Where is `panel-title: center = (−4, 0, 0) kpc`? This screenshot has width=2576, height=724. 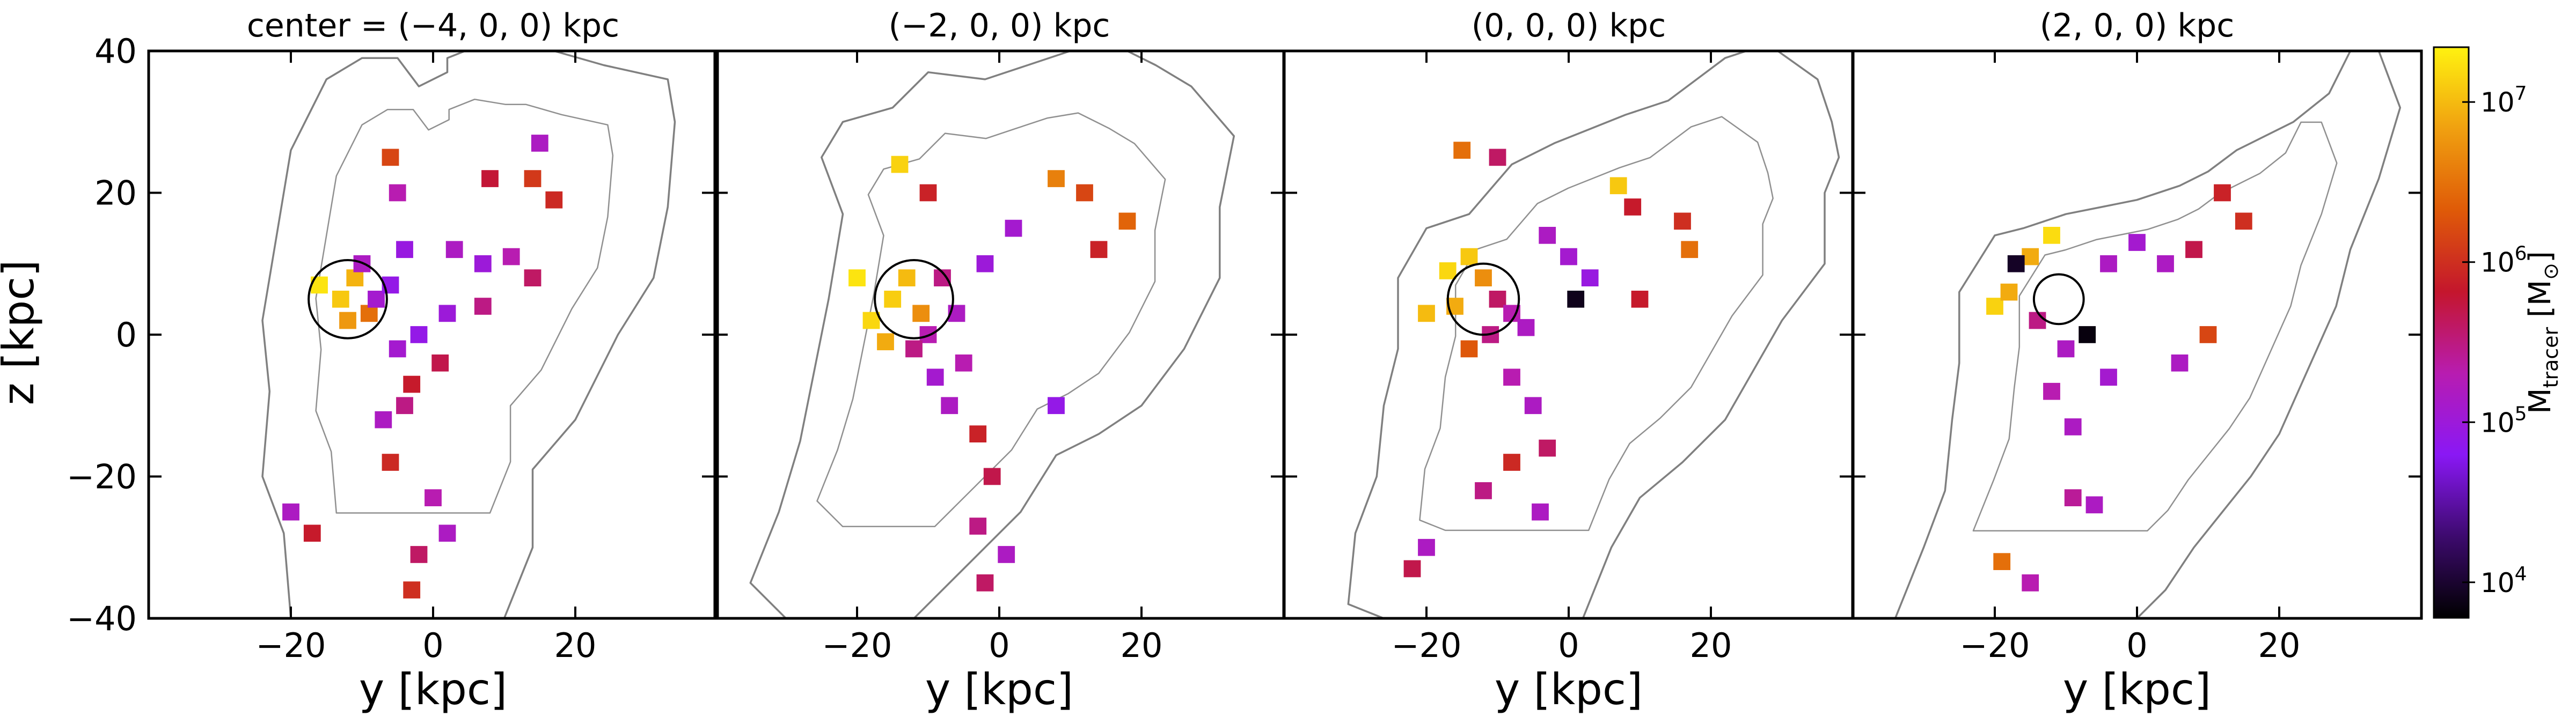 panel-title: center = (−4, 0, 0) kpc is located at coordinates (433, 26).